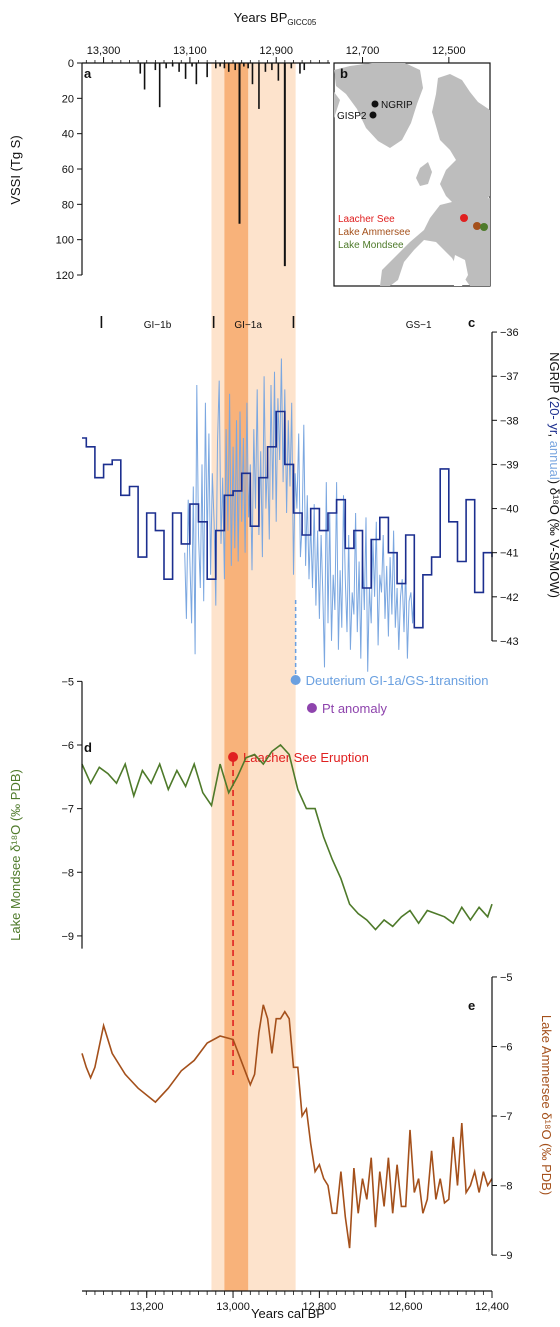 This screenshot has width=560, height=1327. What do you see at coordinates (477, 226) in the screenshot?
I see `lake-ammersee-marker` at bounding box center [477, 226].